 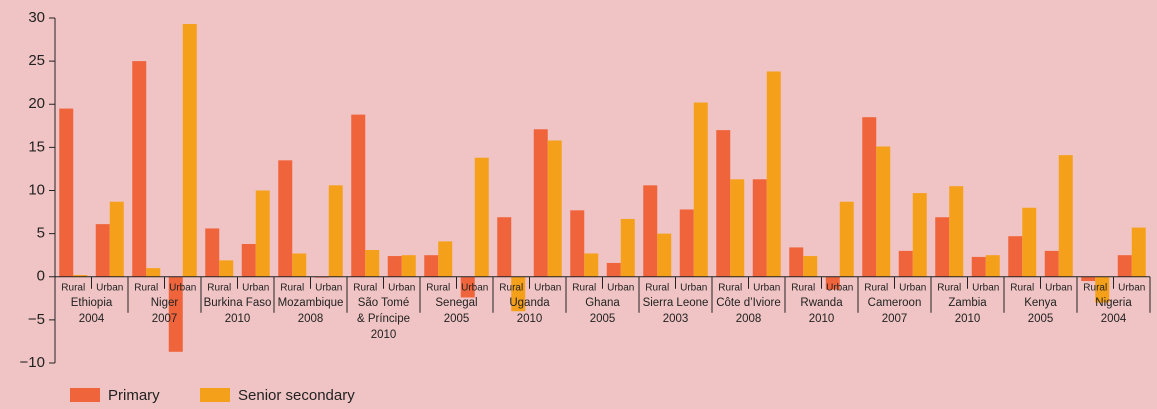 What do you see at coordinates (967, 303) in the screenshot?
I see `group-label: Zambia` at bounding box center [967, 303].